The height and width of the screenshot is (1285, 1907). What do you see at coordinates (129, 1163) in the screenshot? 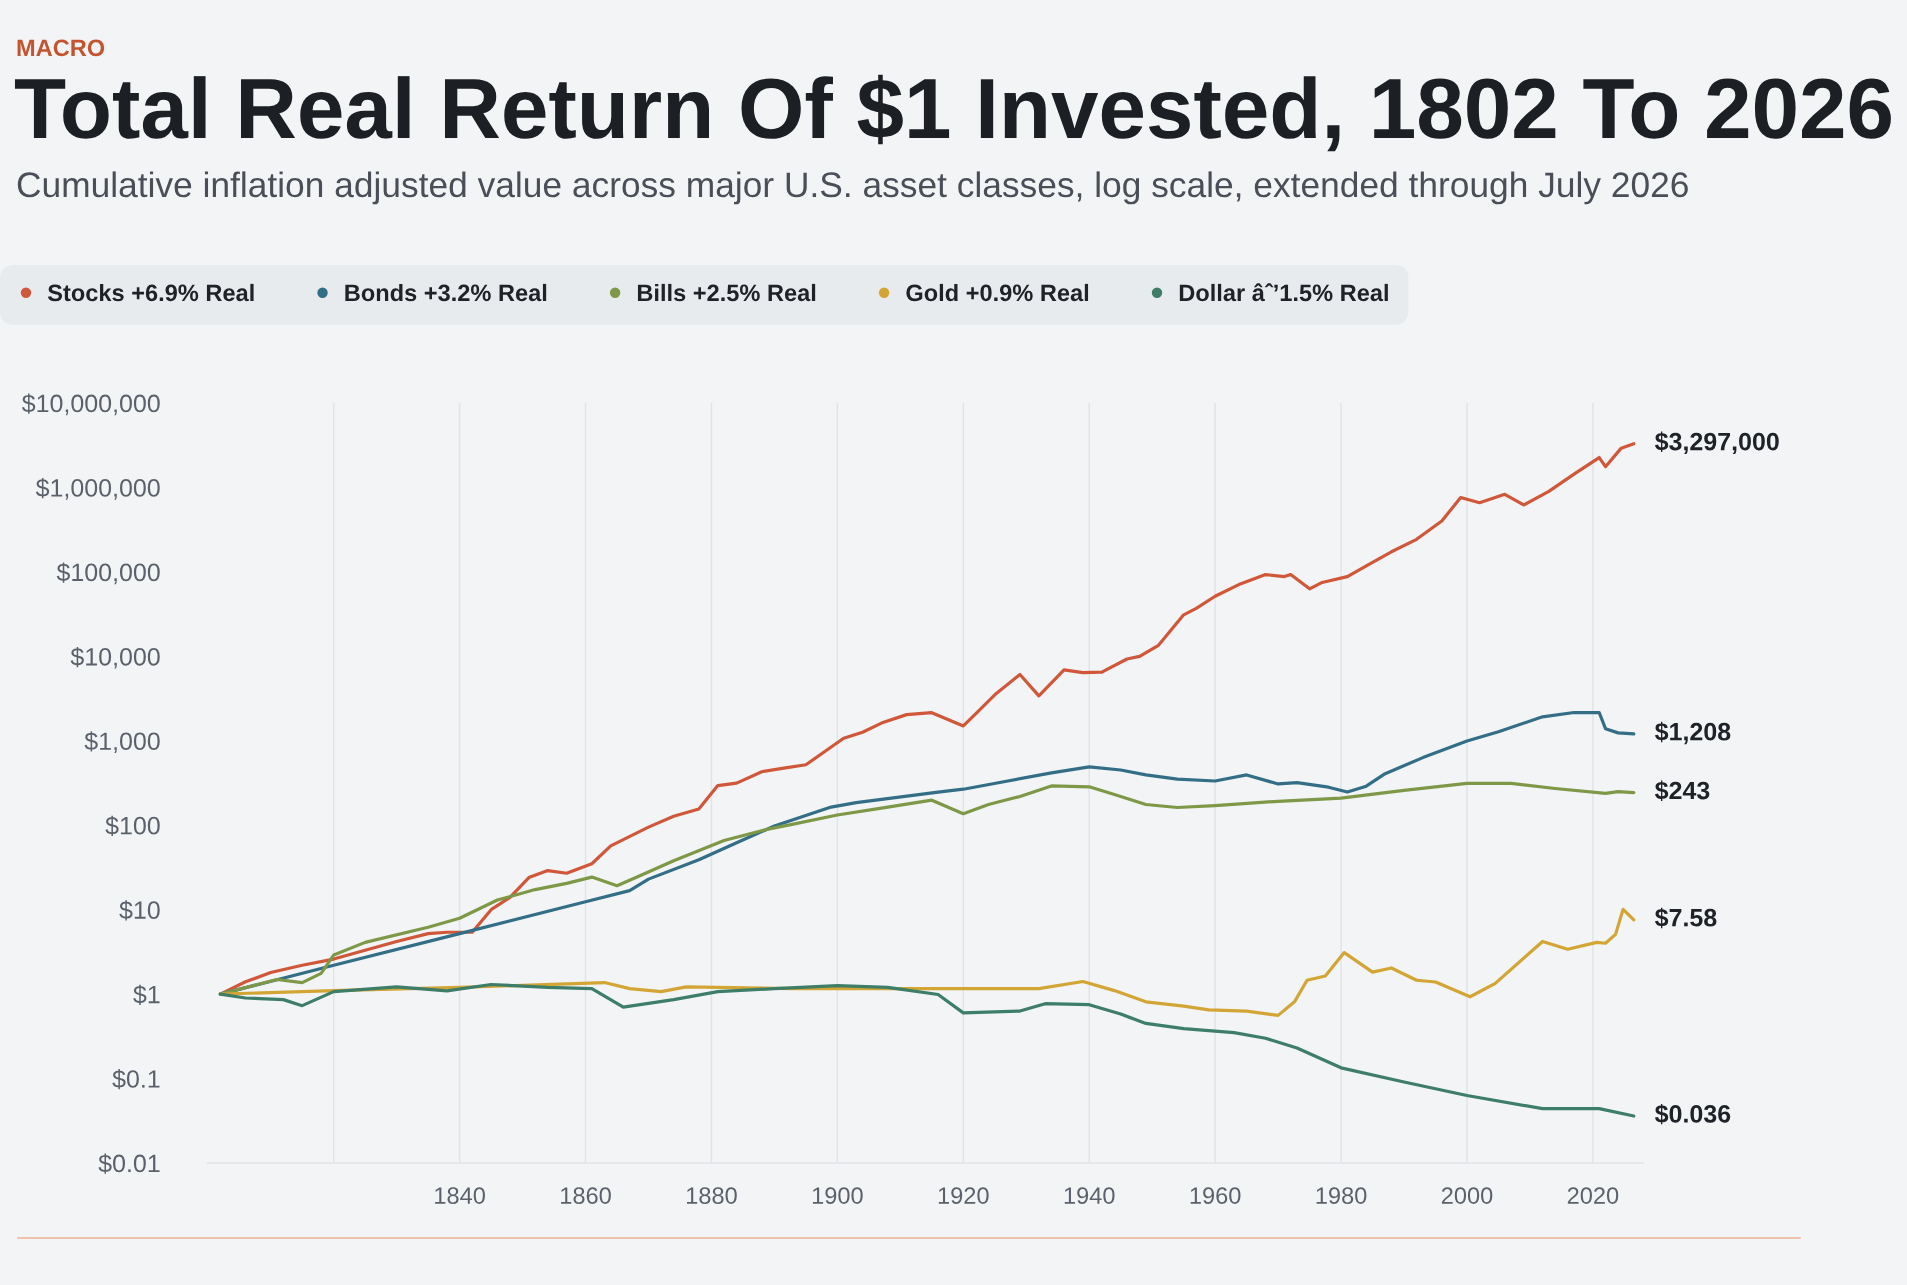
I see `y-tick-label: $0.01` at bounding box center [129, 1163].